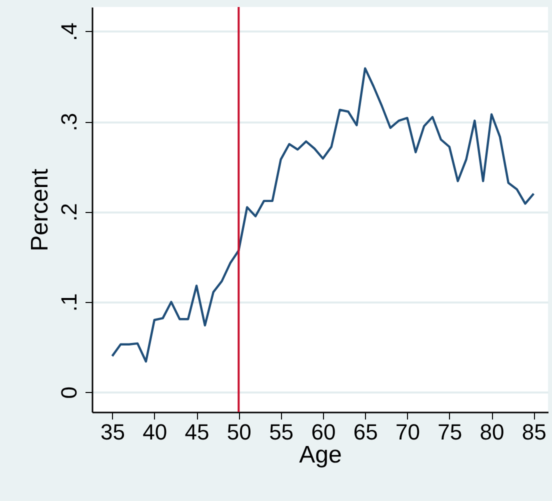  I want to click on x-tick-label: 65, so click(365, 432).